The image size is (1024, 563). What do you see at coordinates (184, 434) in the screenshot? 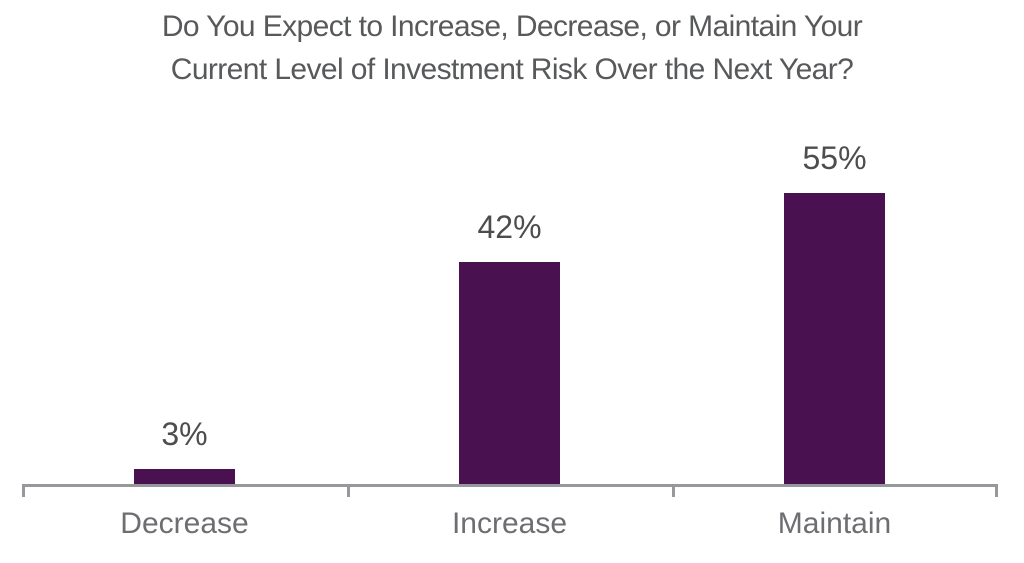
I see `value-label-decrease: 3%` at bounding box center [184, 434].